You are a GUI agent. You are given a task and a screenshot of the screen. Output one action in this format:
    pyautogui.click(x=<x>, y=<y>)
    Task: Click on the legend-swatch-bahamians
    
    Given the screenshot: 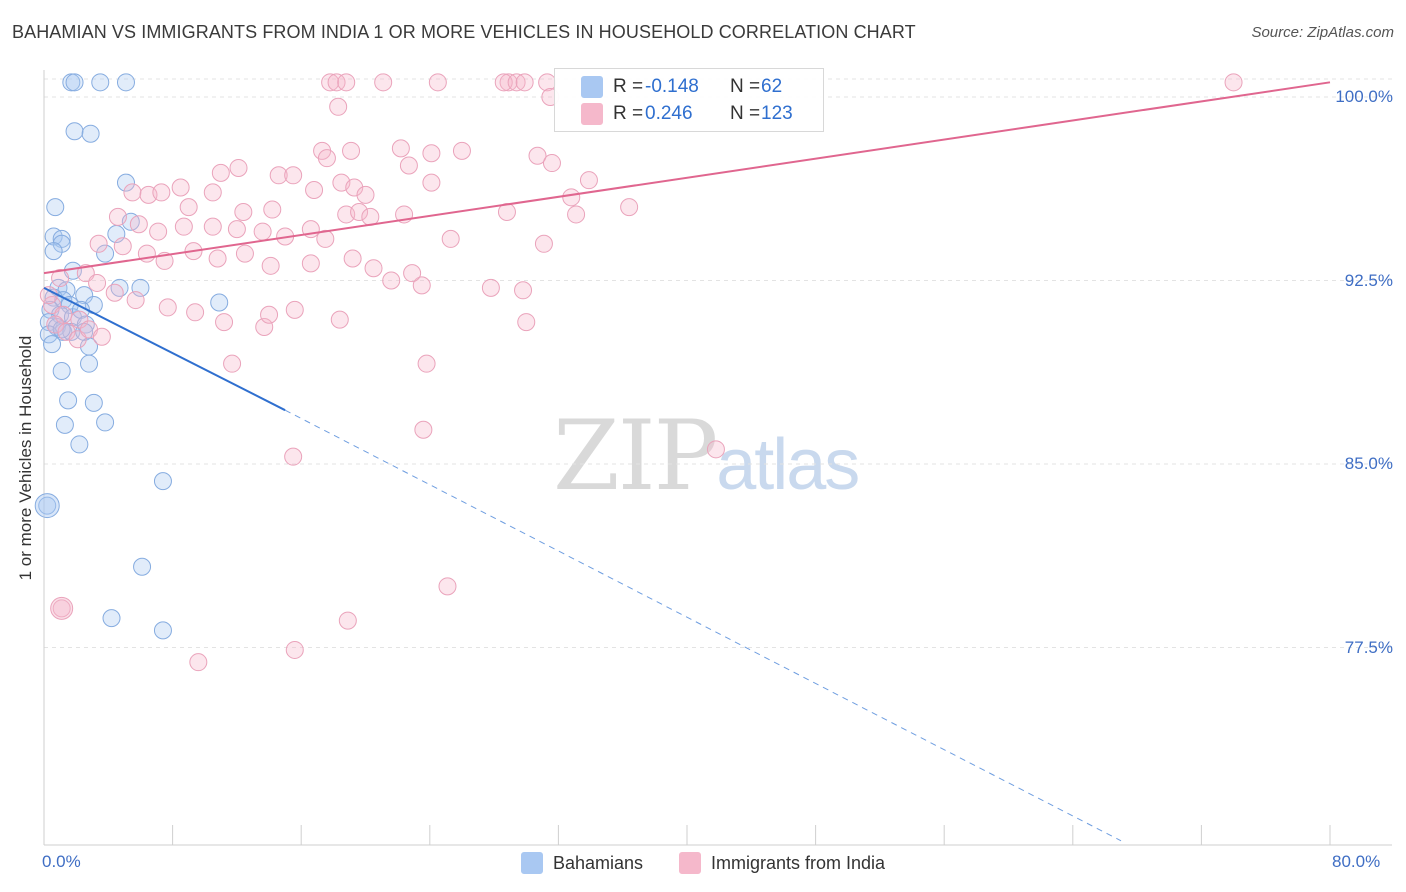 What is the action you would take?
    pyautogui.click(x=531, y=863)
    